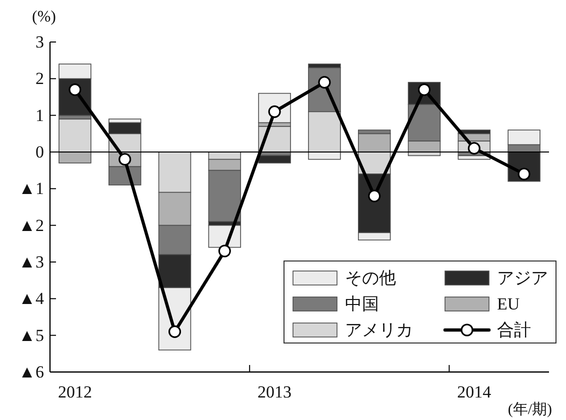 Image resolution: width=566 pixels, height=420 pixels. What do you see at coordinates (40, 115) in the screenshot?
I see `ytick-label: 1` at bounding box center [40, 115].